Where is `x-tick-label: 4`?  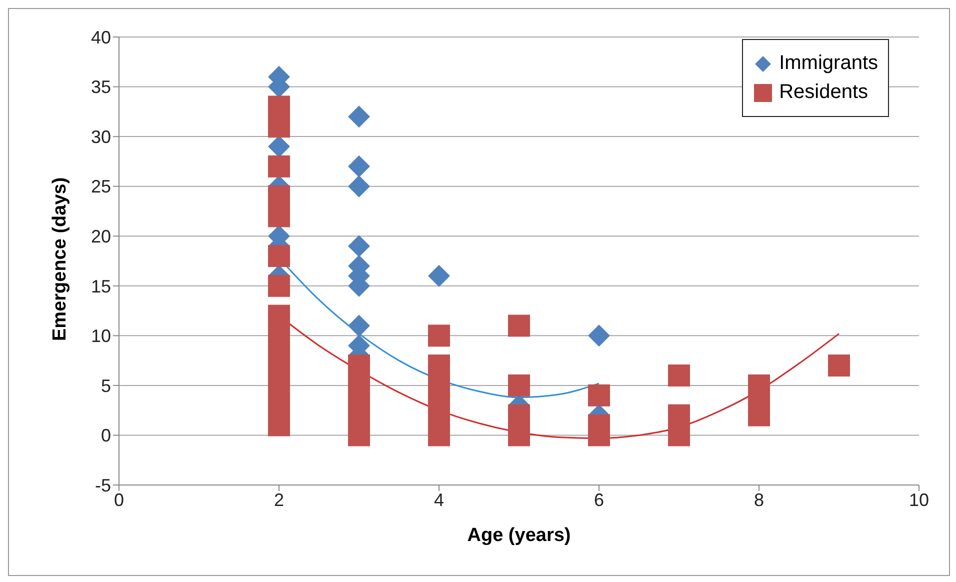 x-tick-label: 4 is located at coordinates (439, 500).